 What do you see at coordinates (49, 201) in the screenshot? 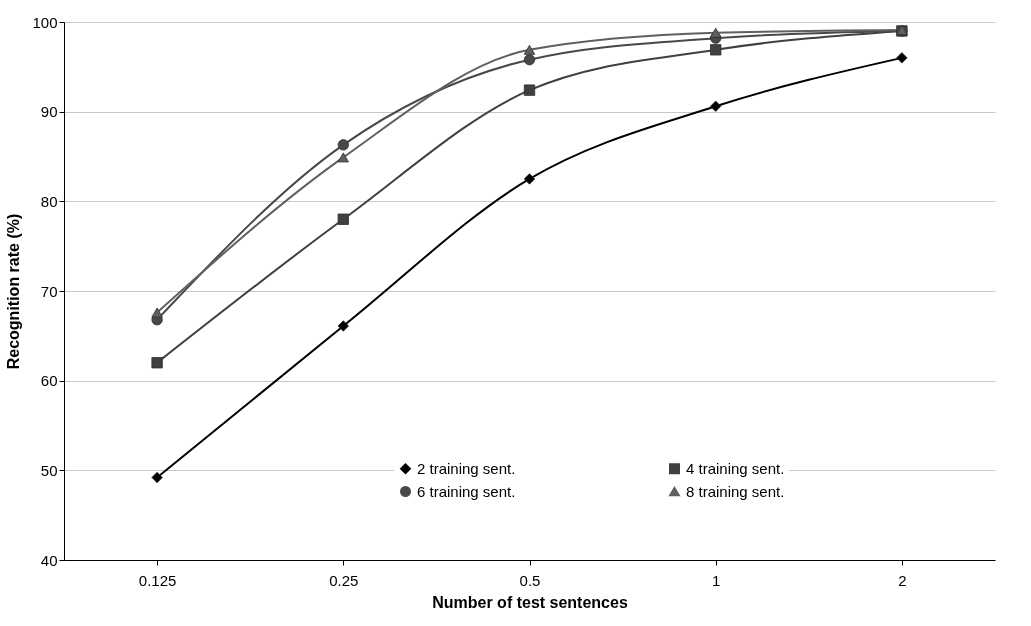
I see `y-tick-label: 80` at bounding box center [49, 201].